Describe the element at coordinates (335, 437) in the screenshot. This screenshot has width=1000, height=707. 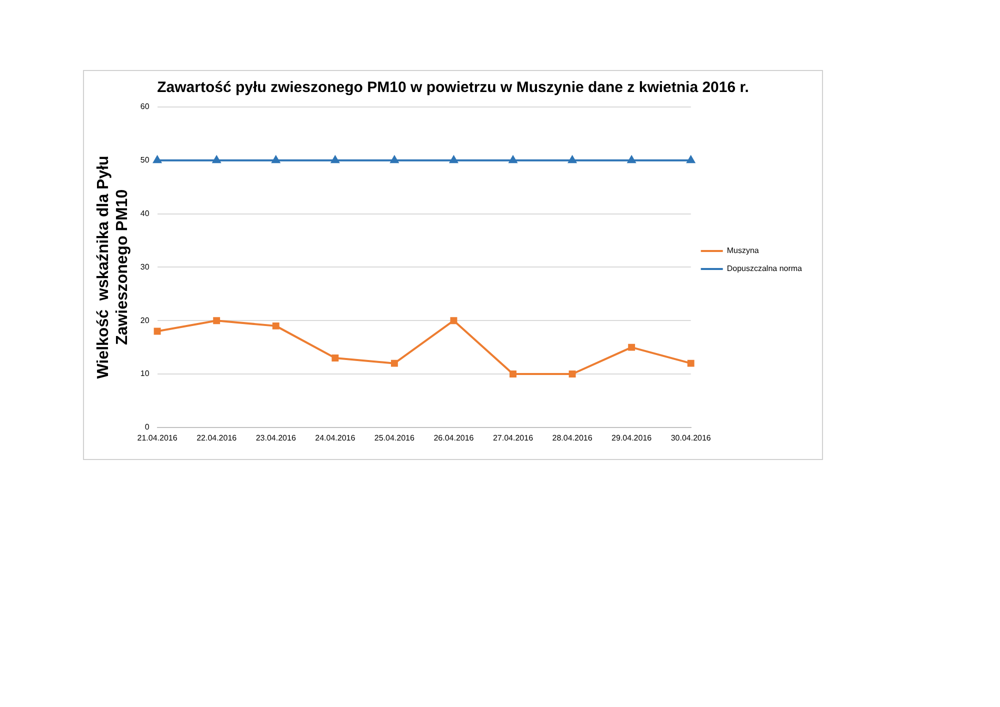
I see `x-tick-label: 24.04.2016` at that location.